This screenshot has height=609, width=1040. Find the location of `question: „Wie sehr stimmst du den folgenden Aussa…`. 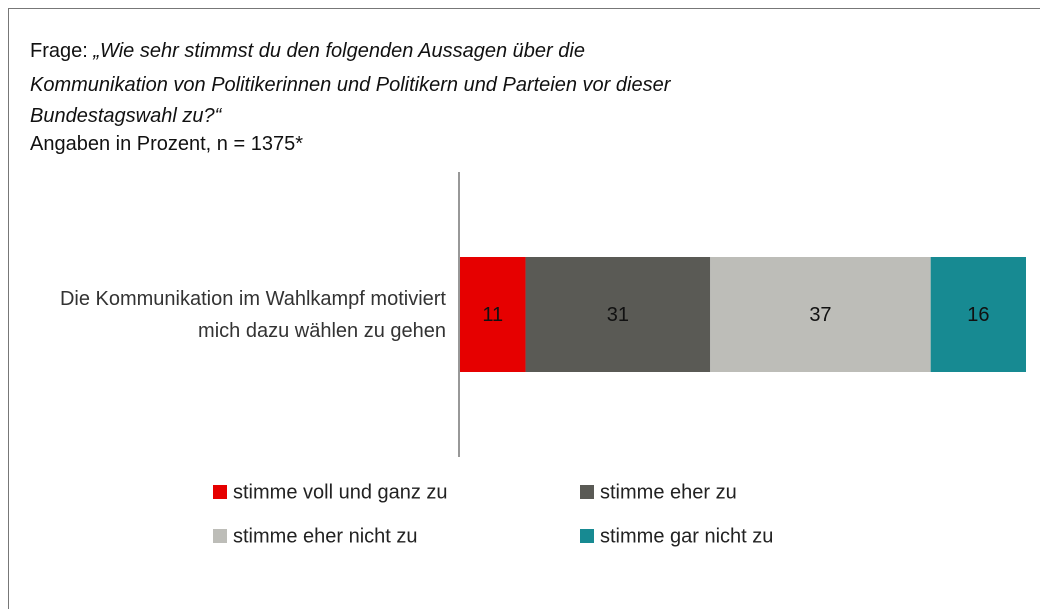

question: „Wie sehr stimmst du den folgenden Aussa… is located at coordinates (339, 51).